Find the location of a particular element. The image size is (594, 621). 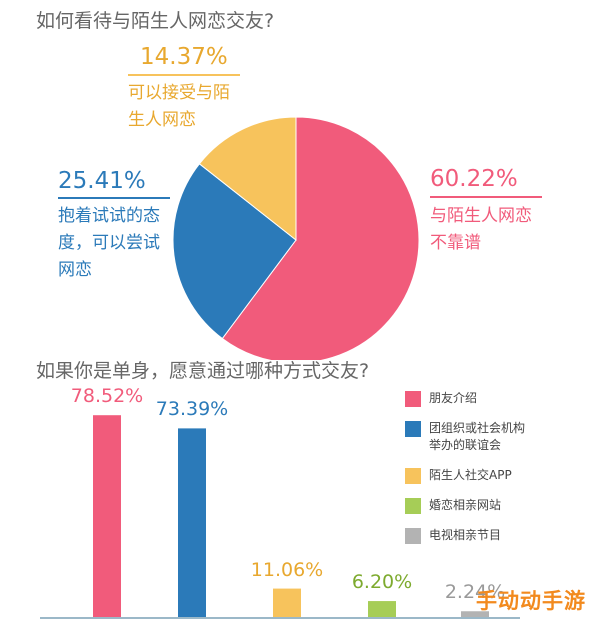

pie-desc-1: 抱着试试的态 度，可以尝试 网恋 is located at coordinates (109, 243).